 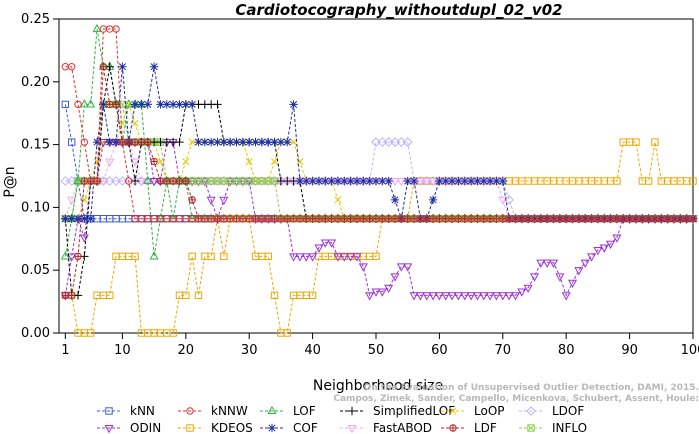 What do you see at coordinates (232, 427) in the screenshot?
I see `legend-label-kdeos: KDEOS` at bounding box center [232, 427].